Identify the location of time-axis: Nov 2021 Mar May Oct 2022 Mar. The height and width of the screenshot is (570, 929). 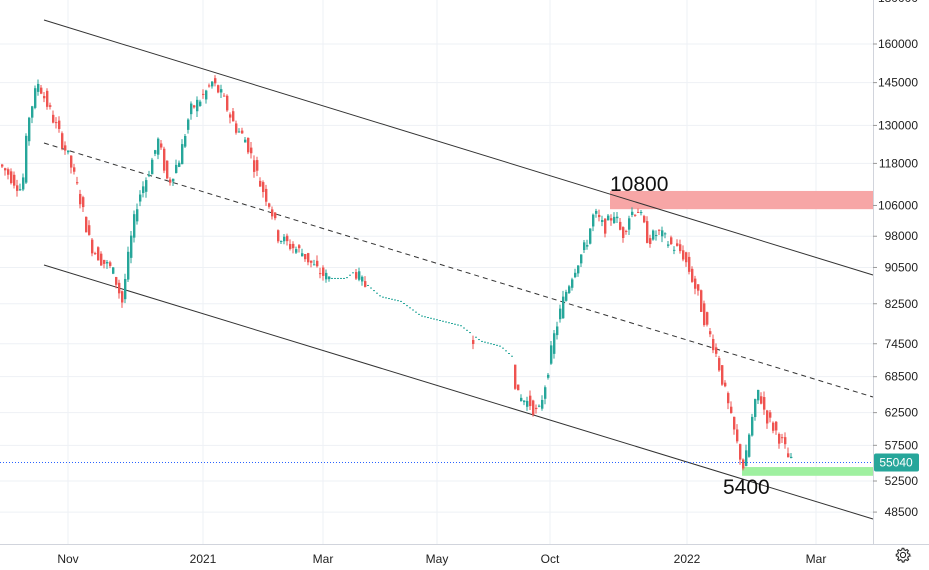
(464, 555).